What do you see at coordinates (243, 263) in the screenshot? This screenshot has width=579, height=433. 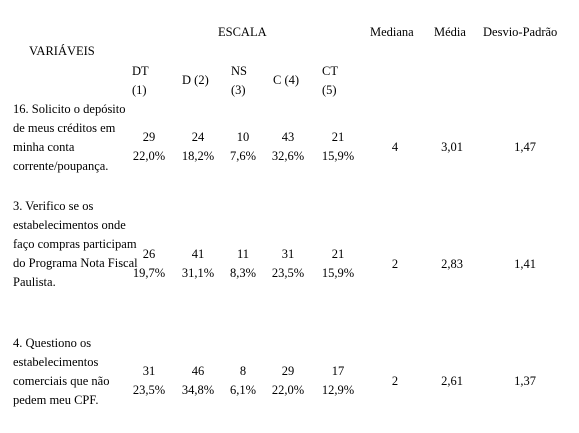 I see `scale-cell: 11 8,3%` at bounding box center [243, 263].